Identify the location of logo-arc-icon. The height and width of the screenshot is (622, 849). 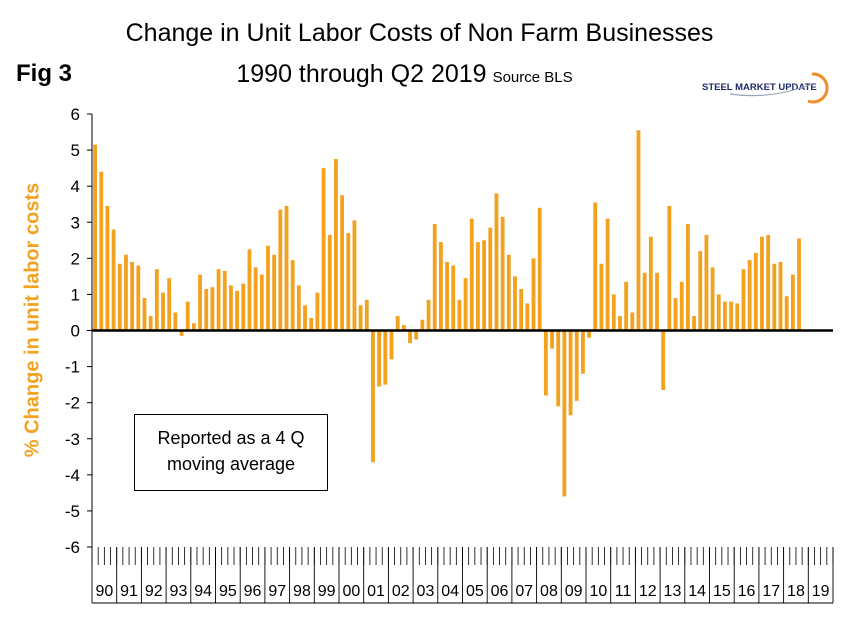
(818, 88).